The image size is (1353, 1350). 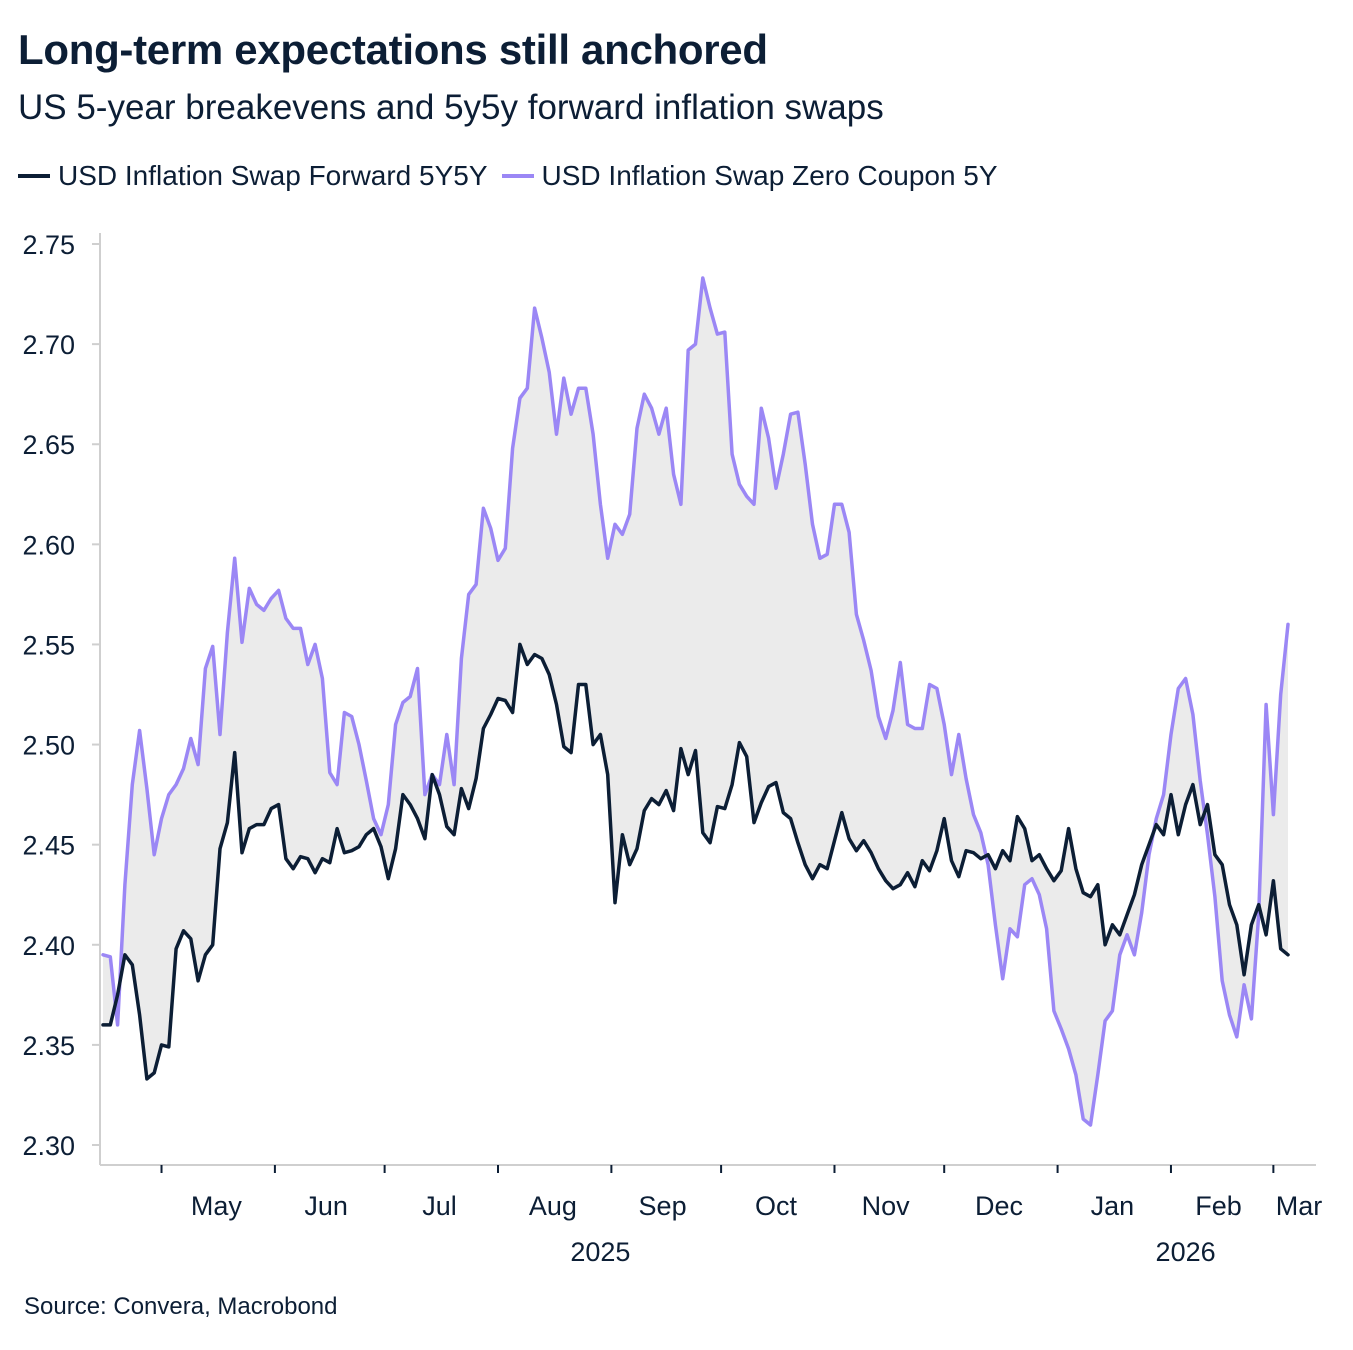 What do you see at coordinates (517, 176) in the screenshot?
I see `legend-swatch-zero-coupon` at bounding box center [517, 176].